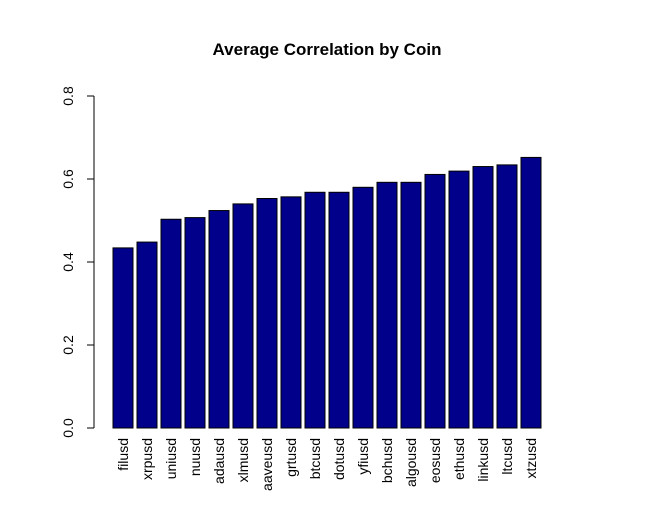  I want to click on bar-bchusd, so click(387, 305).